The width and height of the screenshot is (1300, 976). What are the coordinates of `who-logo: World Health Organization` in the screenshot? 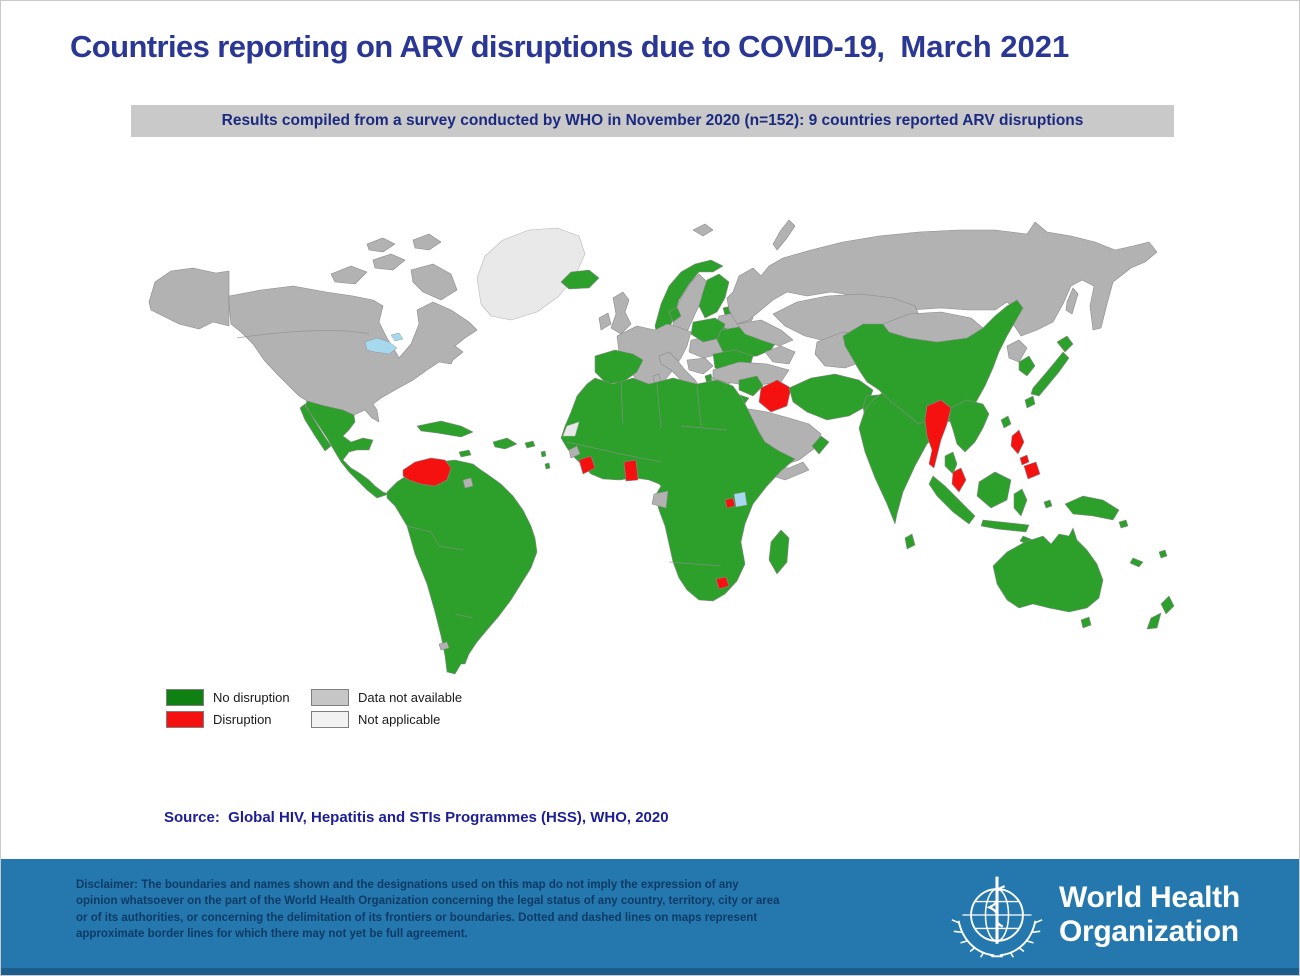 It's located at (1094, 915).